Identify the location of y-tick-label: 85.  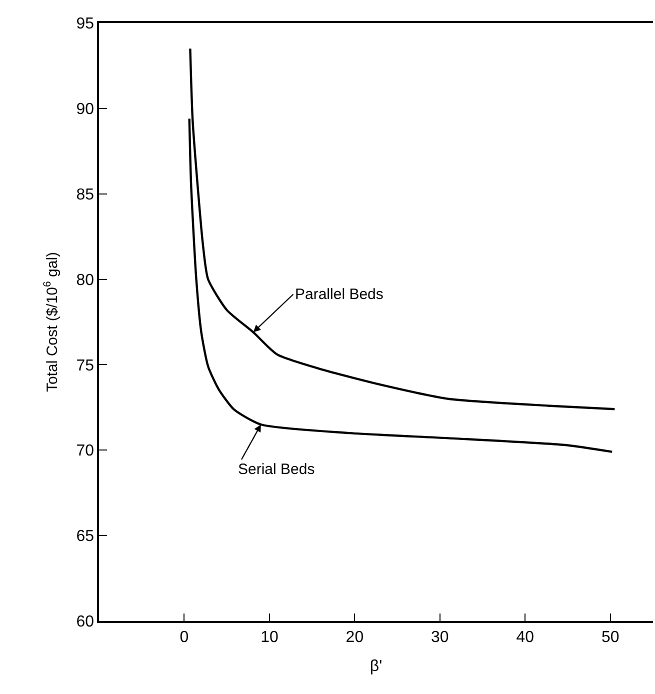
(85, 195).